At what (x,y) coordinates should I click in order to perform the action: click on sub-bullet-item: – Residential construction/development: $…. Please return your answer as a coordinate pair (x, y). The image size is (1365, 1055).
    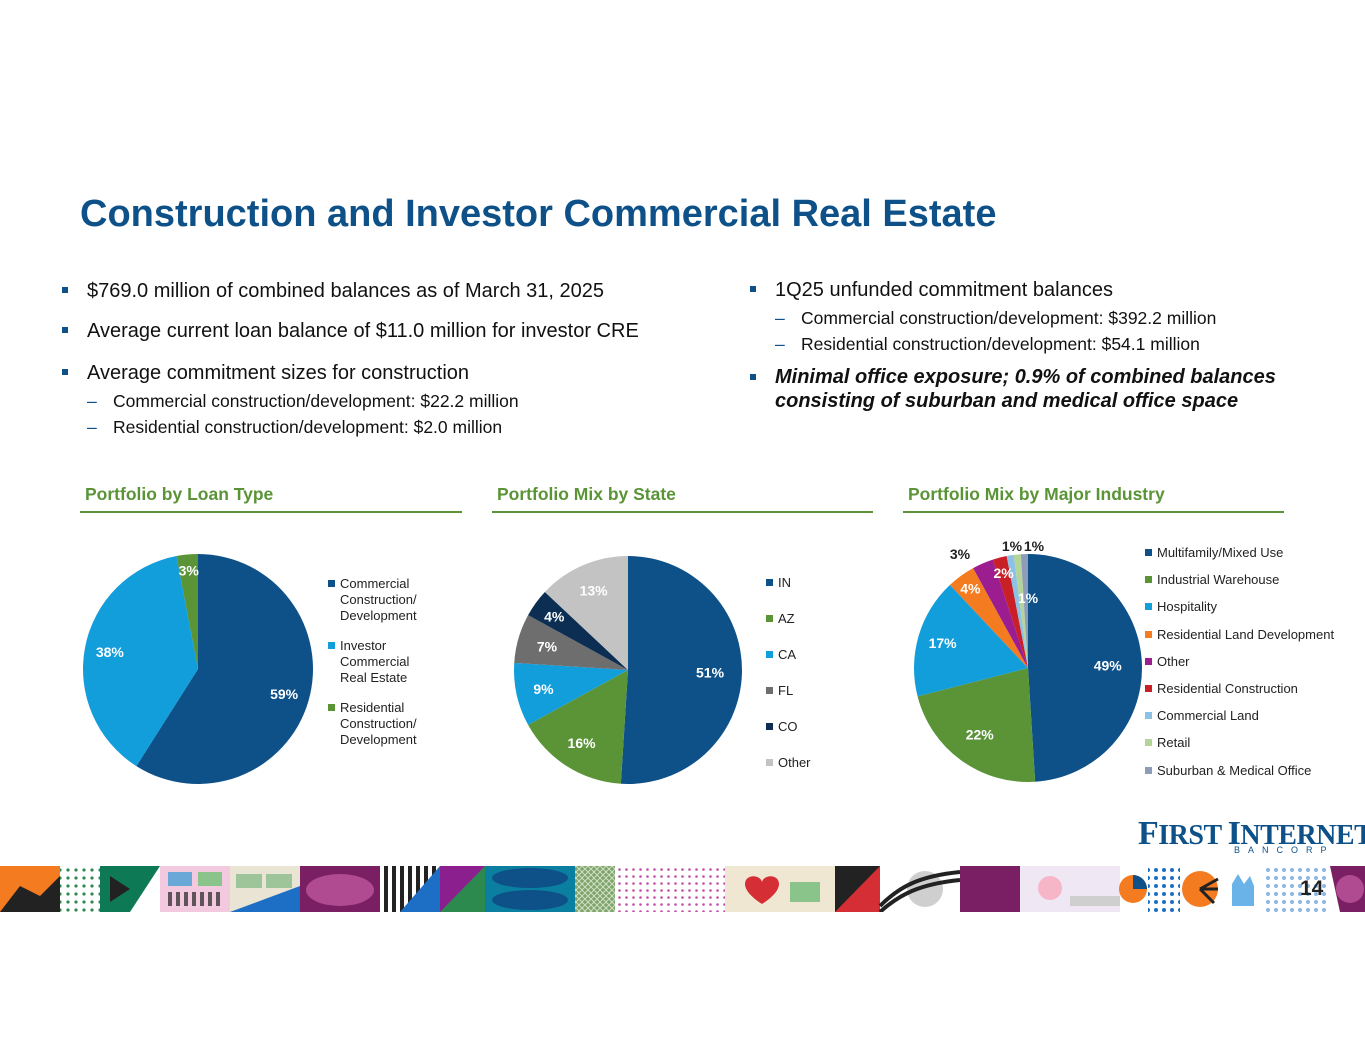
    Looking at the image, I should click on (1042, 344).